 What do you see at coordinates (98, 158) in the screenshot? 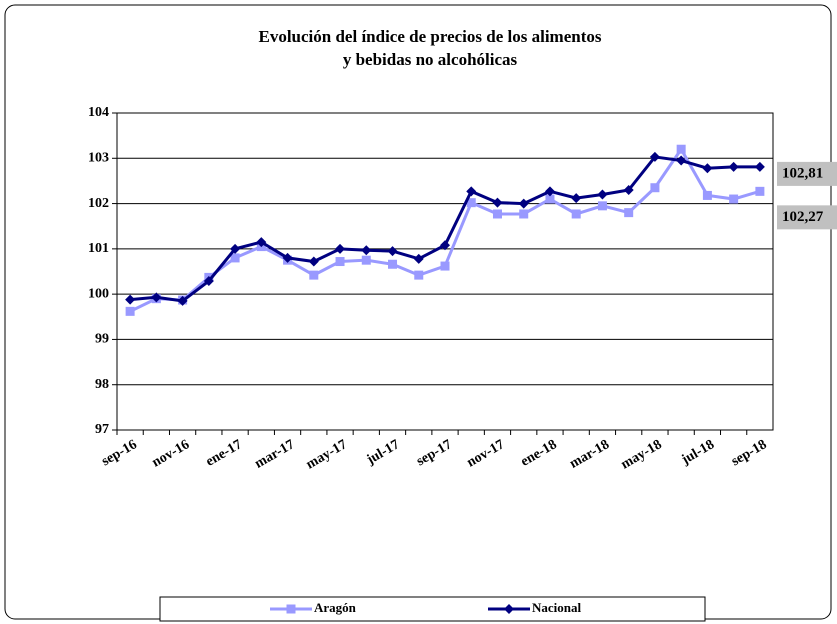
I see `y-tick-label: 103` at bounding box center [98, 158].